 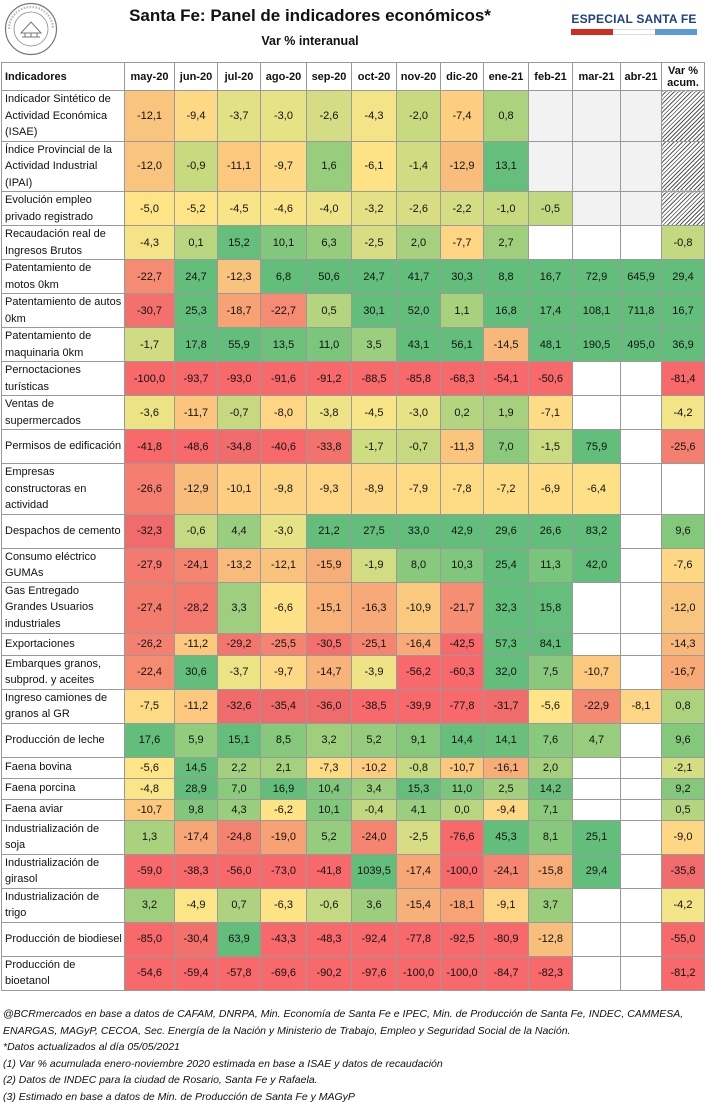 What do you see at coordinates (506, 837) in the screenshot?
I see `value-cell: 45,3` at bounding box center [506, 837].